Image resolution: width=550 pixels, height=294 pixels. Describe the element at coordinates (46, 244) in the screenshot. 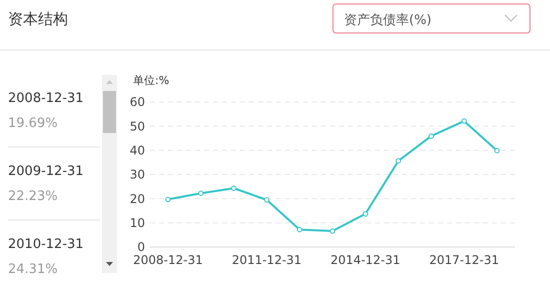

I see `text: 2010-12-31` at that location.